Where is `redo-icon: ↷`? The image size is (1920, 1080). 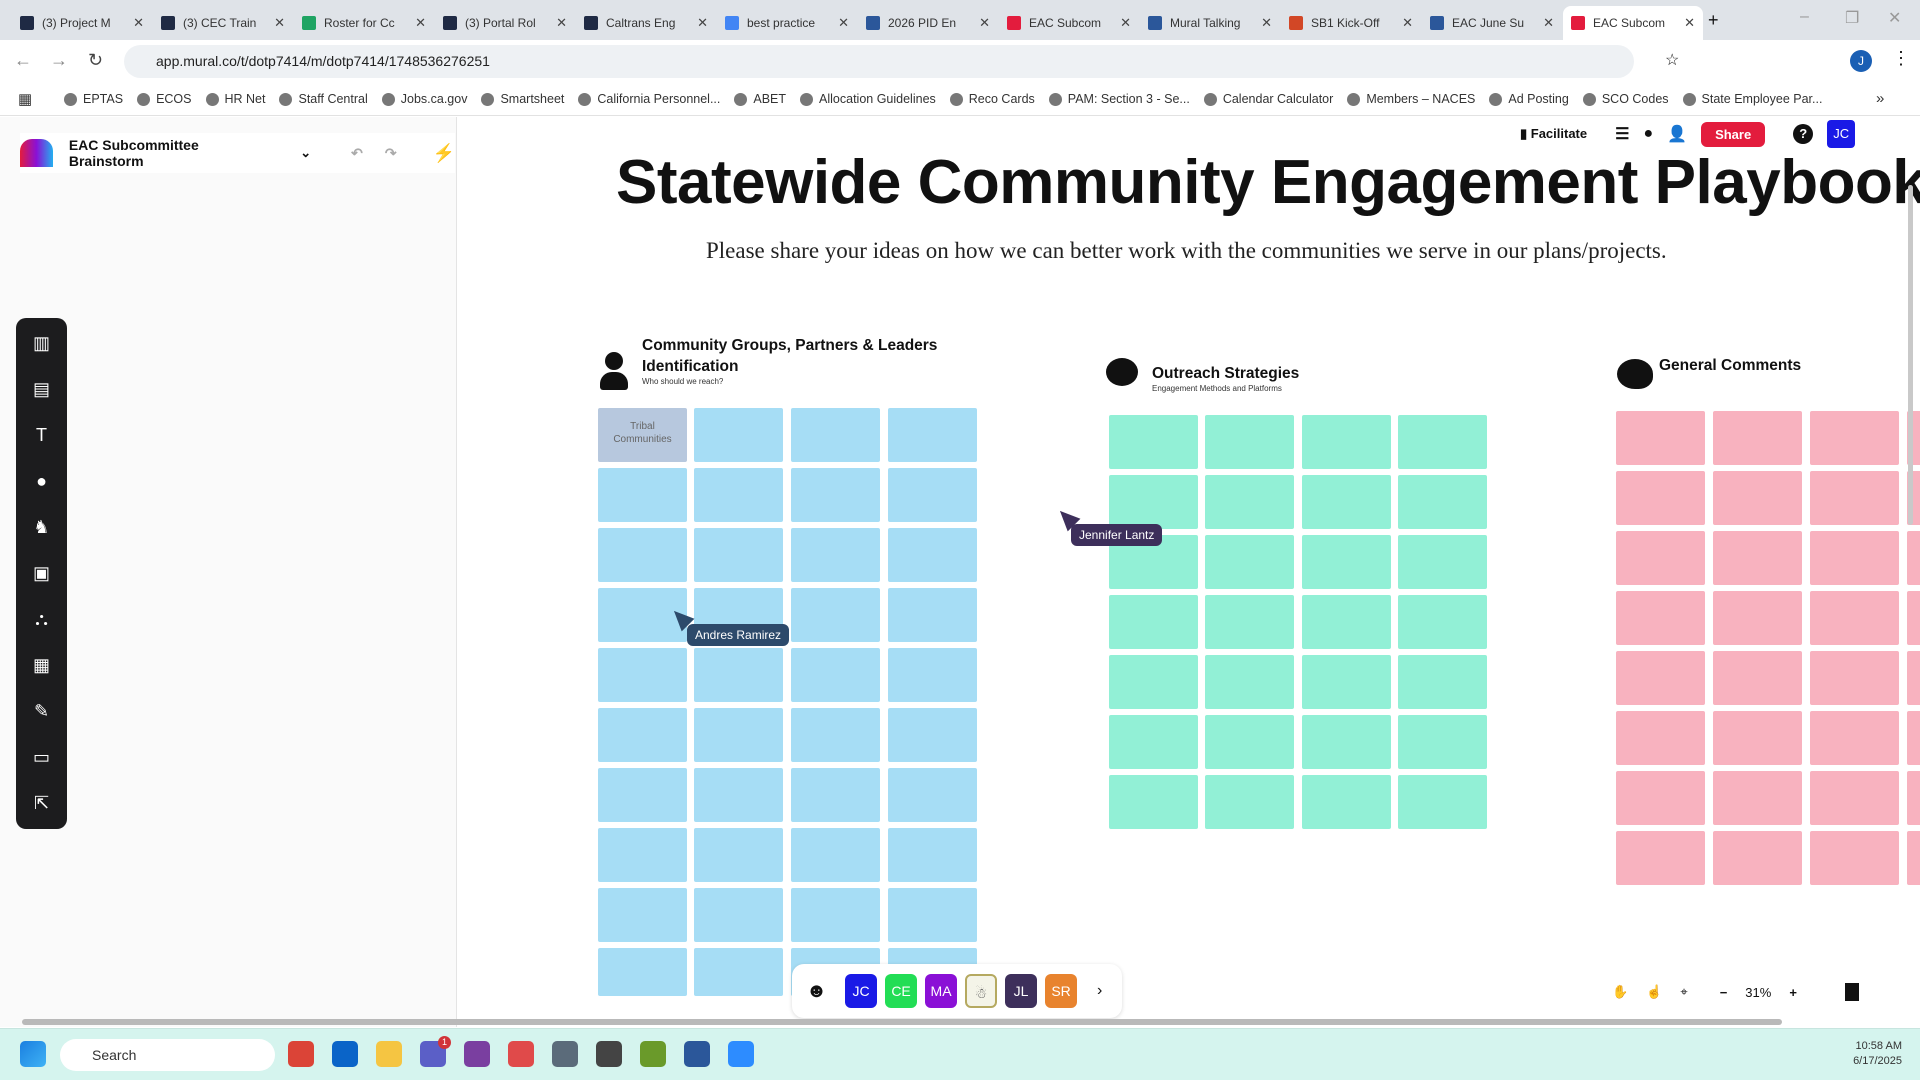 redo-icon: ↷ is located at coordinates (390, 152).